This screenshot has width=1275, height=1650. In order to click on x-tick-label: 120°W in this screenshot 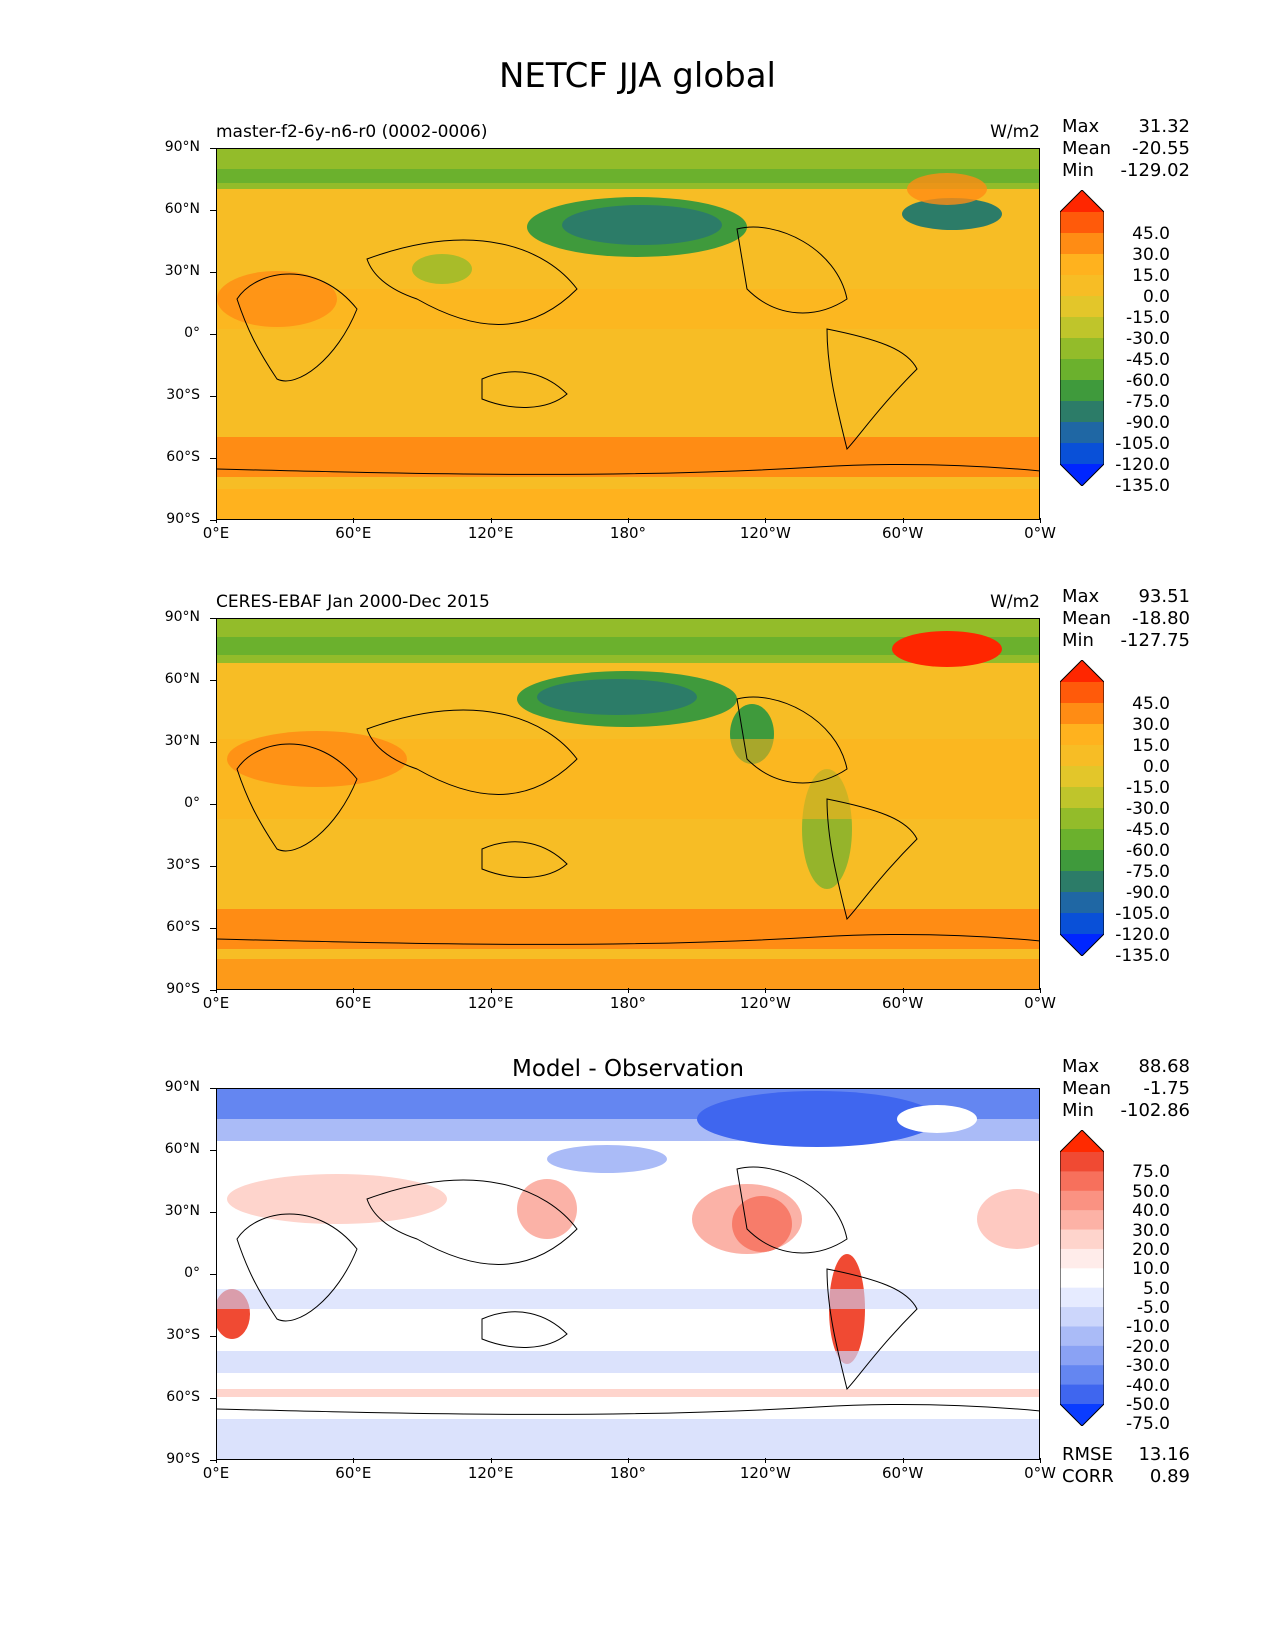, I will do `click(765, 1000)`.